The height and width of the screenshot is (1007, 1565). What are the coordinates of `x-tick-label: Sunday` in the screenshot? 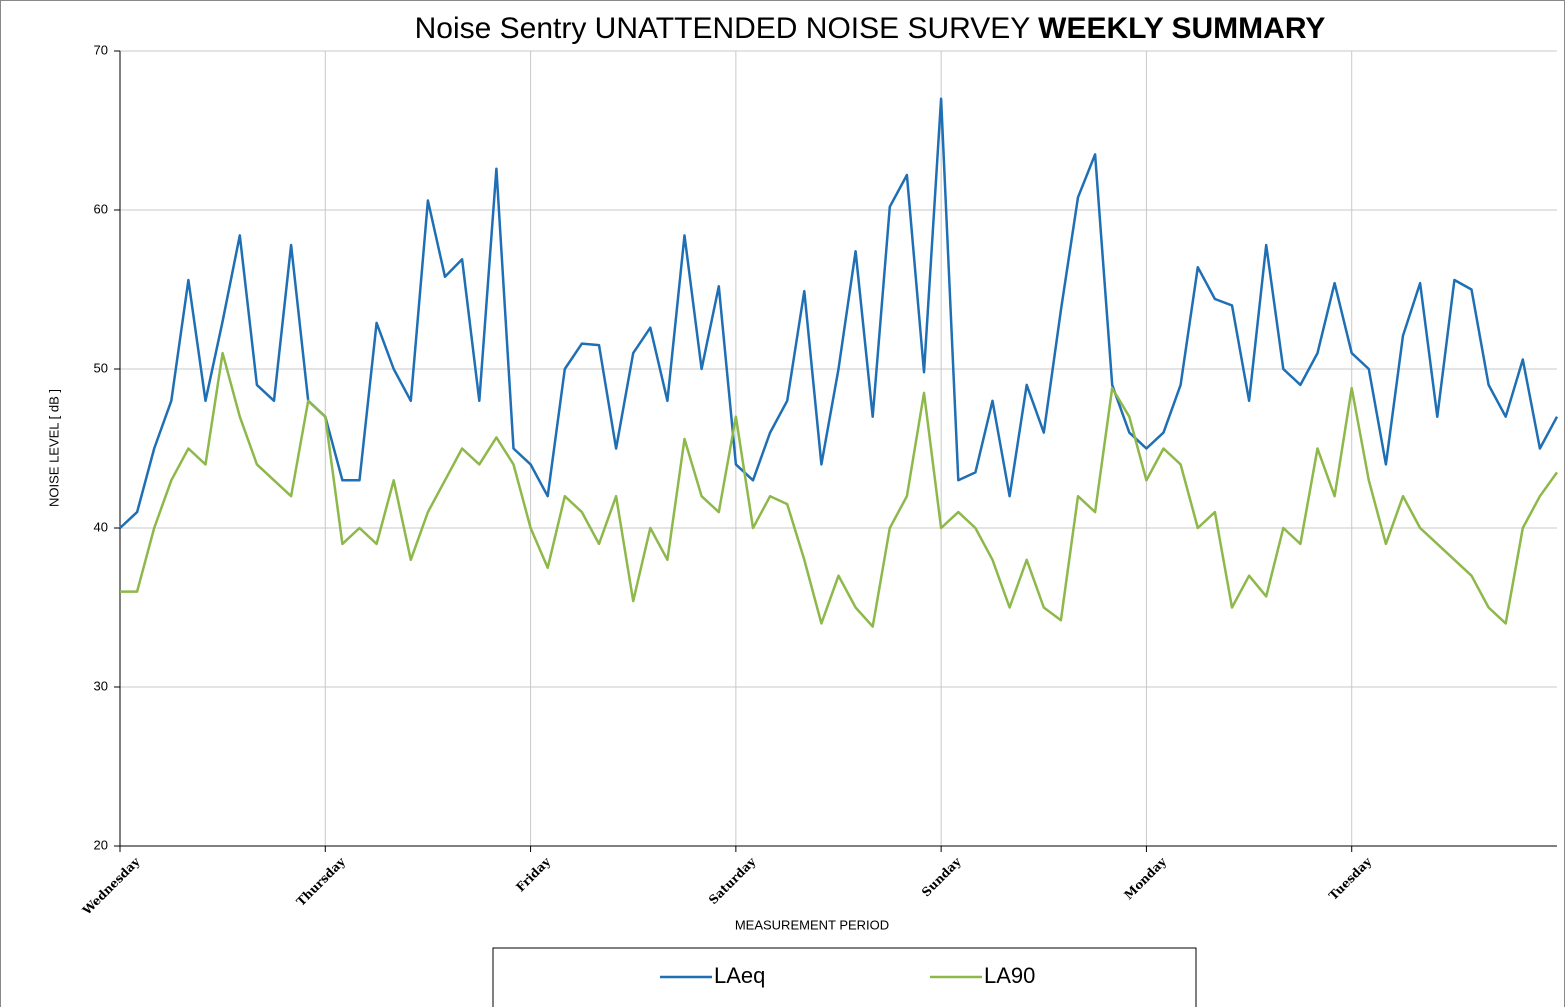 It's located at (941, 876).